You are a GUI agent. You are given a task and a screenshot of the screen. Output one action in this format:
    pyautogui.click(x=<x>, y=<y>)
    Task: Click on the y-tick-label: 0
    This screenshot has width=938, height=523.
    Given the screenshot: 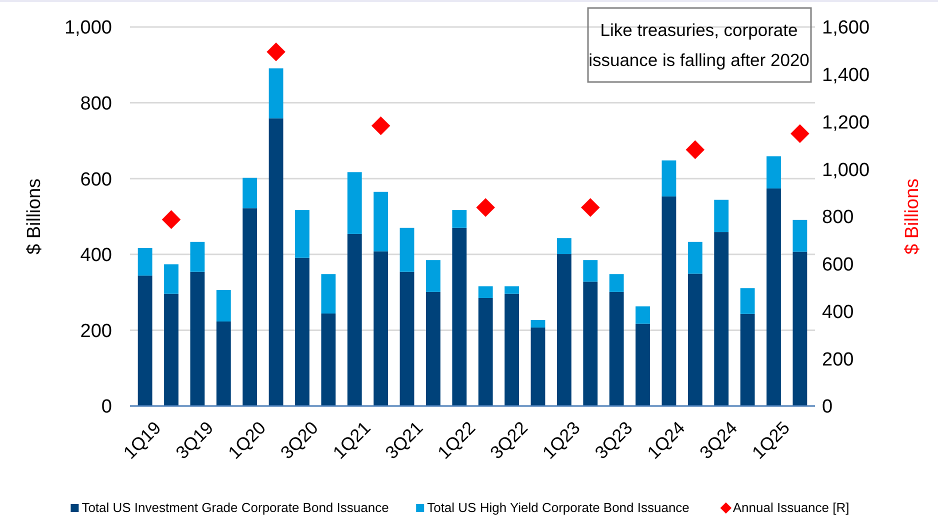 What is the action you would take?
    pyautogui.click(x=106, y=407)
    